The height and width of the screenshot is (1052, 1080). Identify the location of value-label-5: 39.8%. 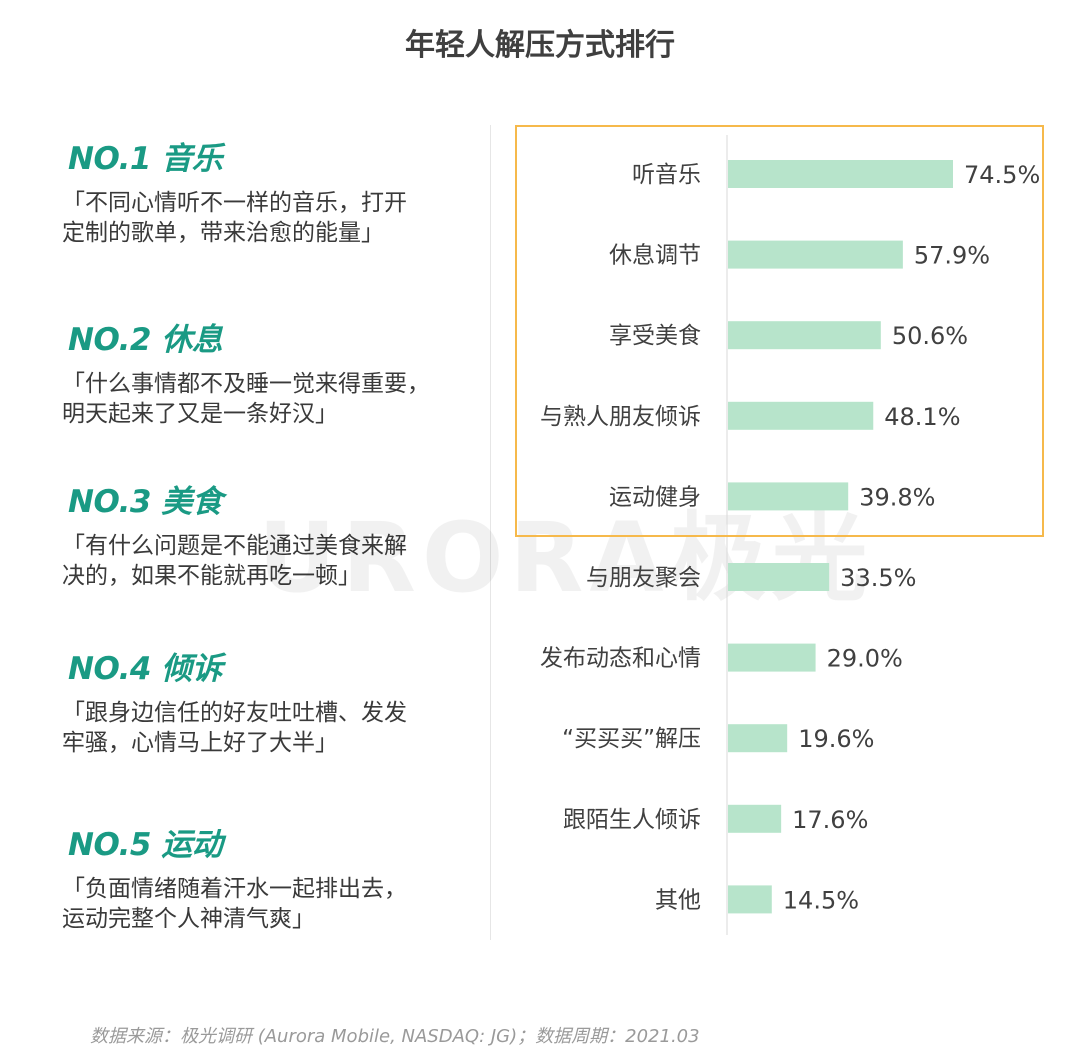
(897, 497).